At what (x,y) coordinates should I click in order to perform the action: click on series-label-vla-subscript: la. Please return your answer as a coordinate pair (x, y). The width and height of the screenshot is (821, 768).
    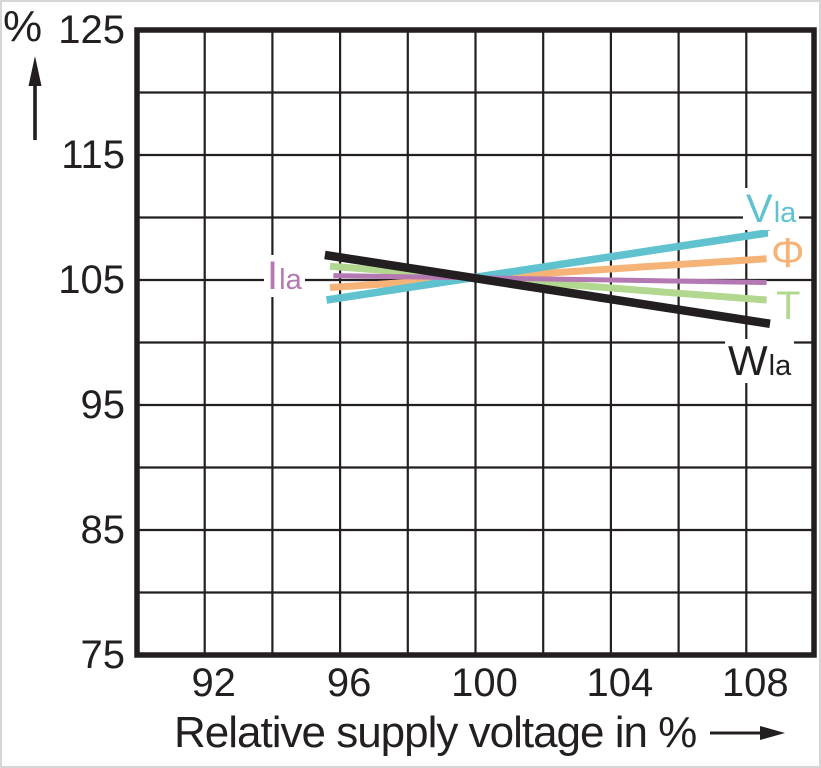
    Looking at the image, I should click on (785, 213).